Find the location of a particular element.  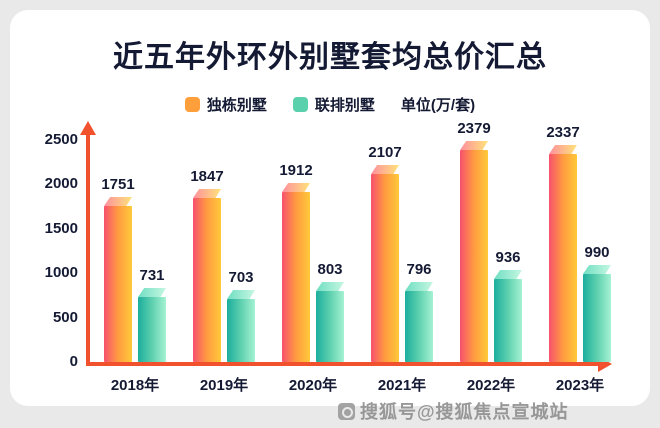

x-axis-label: 2019年 is located at coordinates (224, 385).